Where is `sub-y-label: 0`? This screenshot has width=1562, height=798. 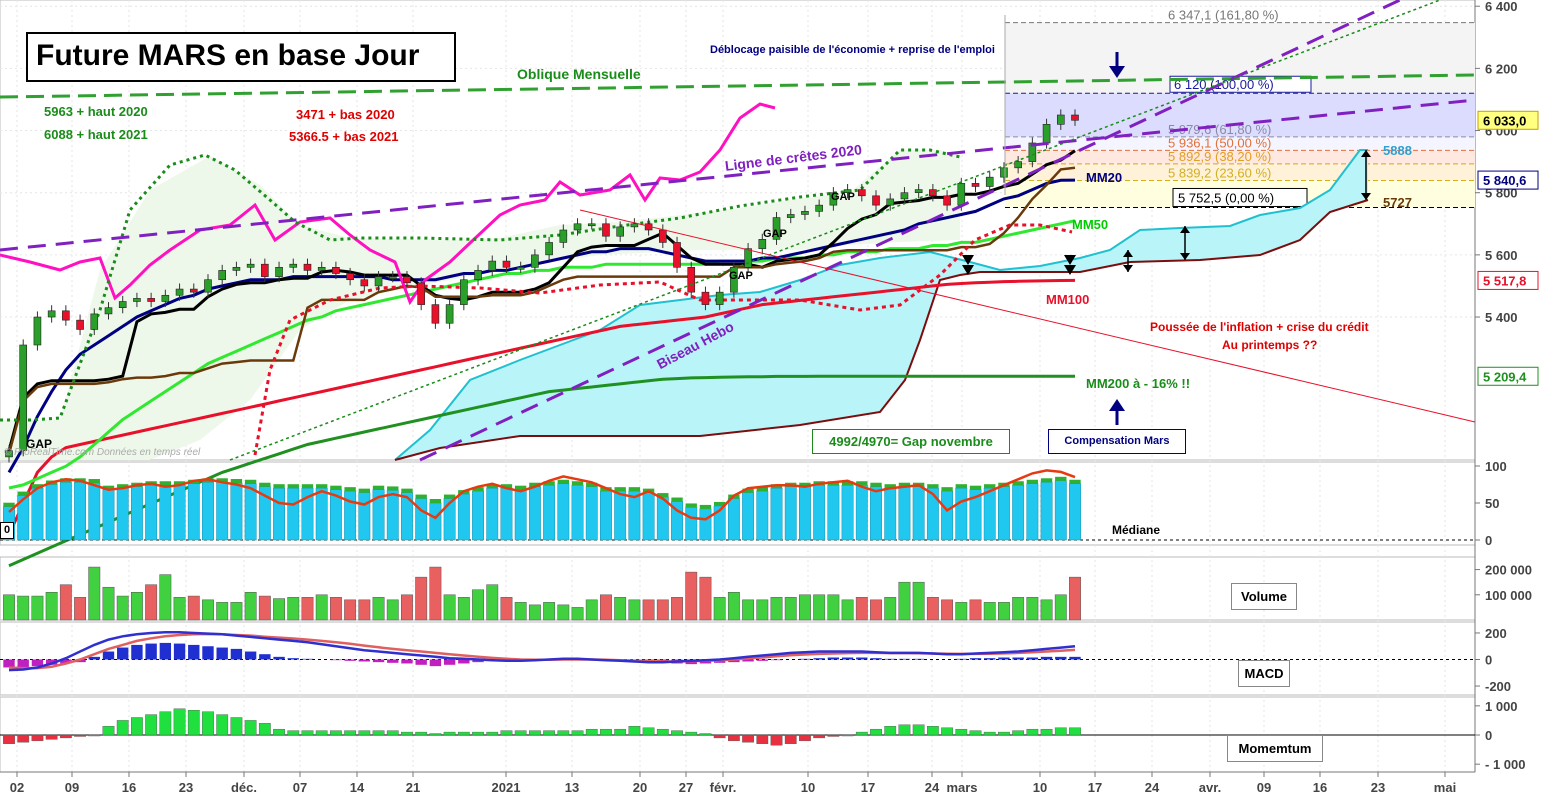 sub-y-label: 0 is located at coordinates (1488, 540).